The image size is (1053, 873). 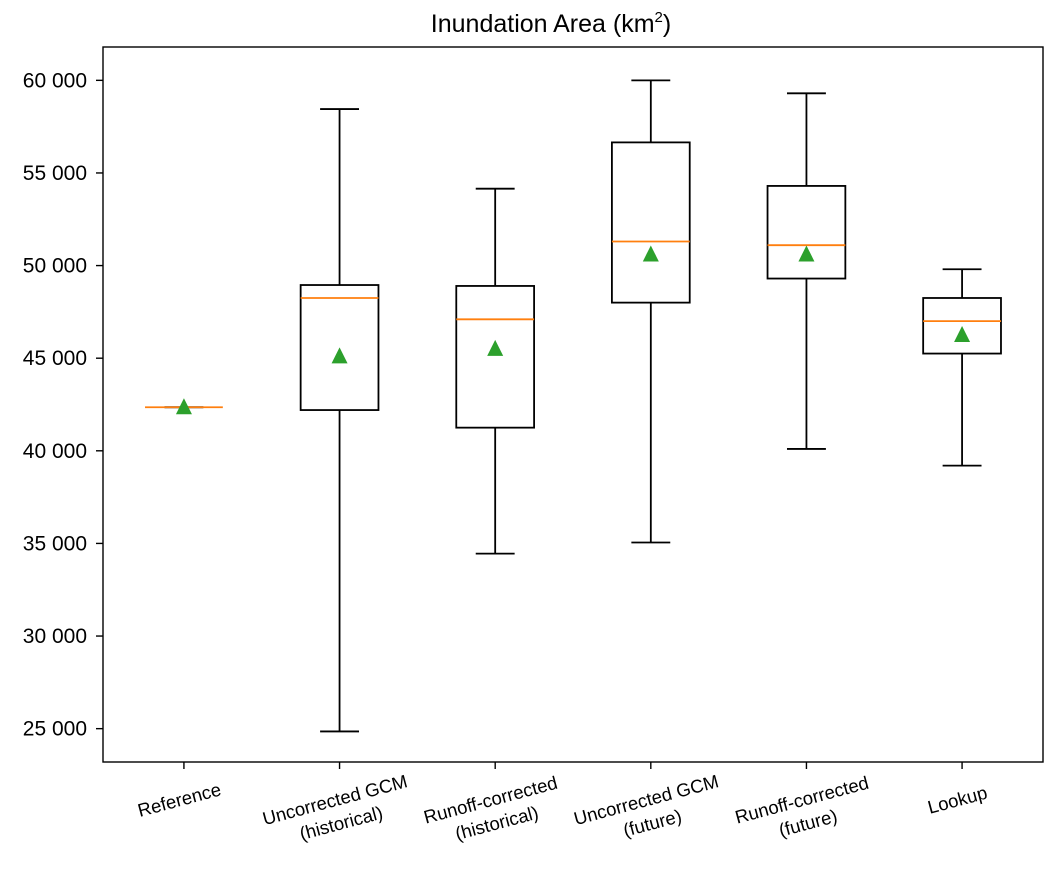 I want to click on y-tick-label: 25 000, so click(x=55, y=729).